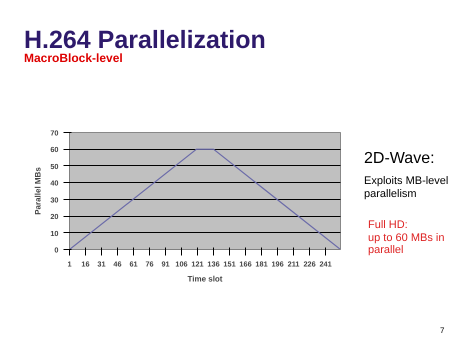  I want to click on text: Exploits MB-level parallelism, so click(406, 187).